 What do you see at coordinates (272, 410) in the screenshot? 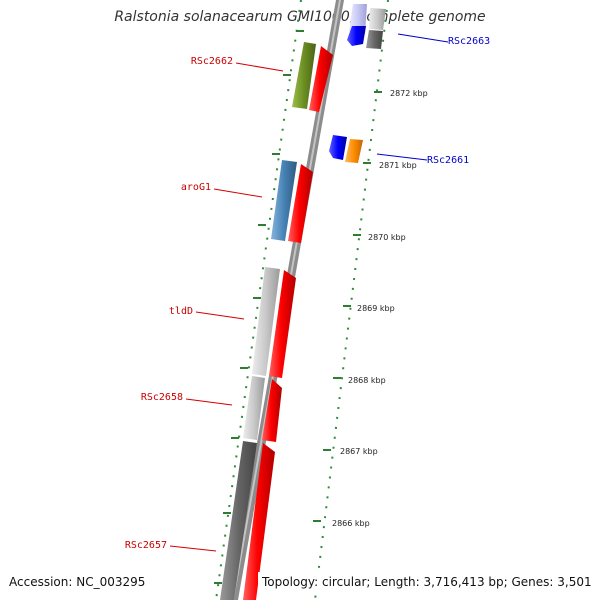
I see `gene-rsc2658-red` at bounding box center [272, 410].